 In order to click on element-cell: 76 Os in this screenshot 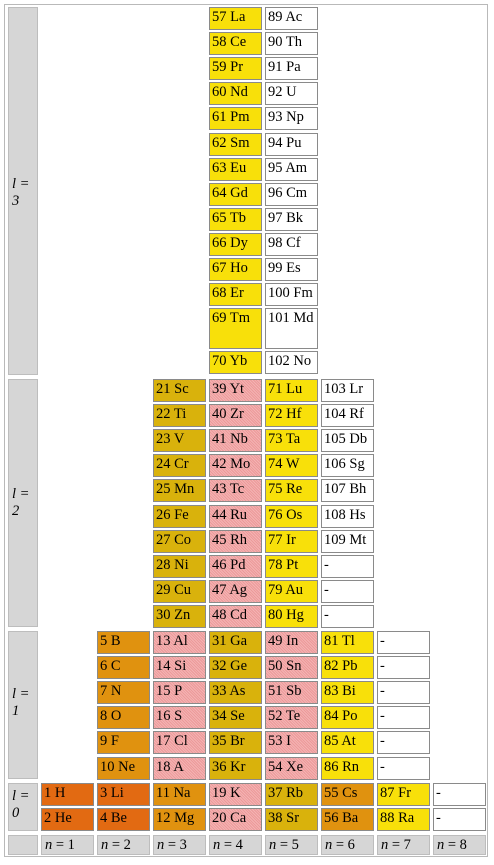, I will do `click(291, 516)`.